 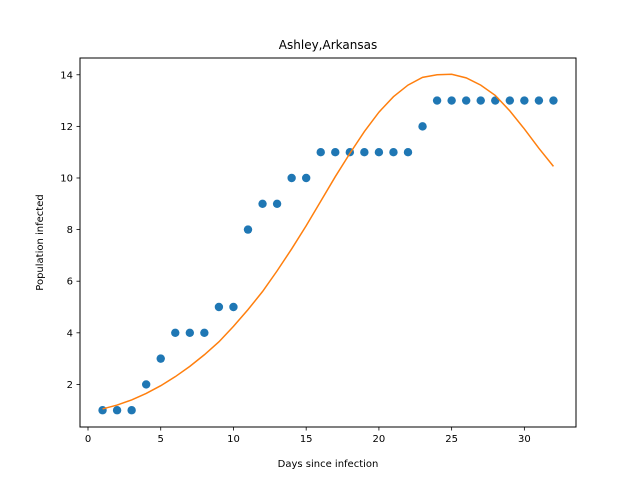 What do you see at coordinates (66, 127) in the screenshot?
I see `y-tick-label: 12` at bounding box center [66, 127].